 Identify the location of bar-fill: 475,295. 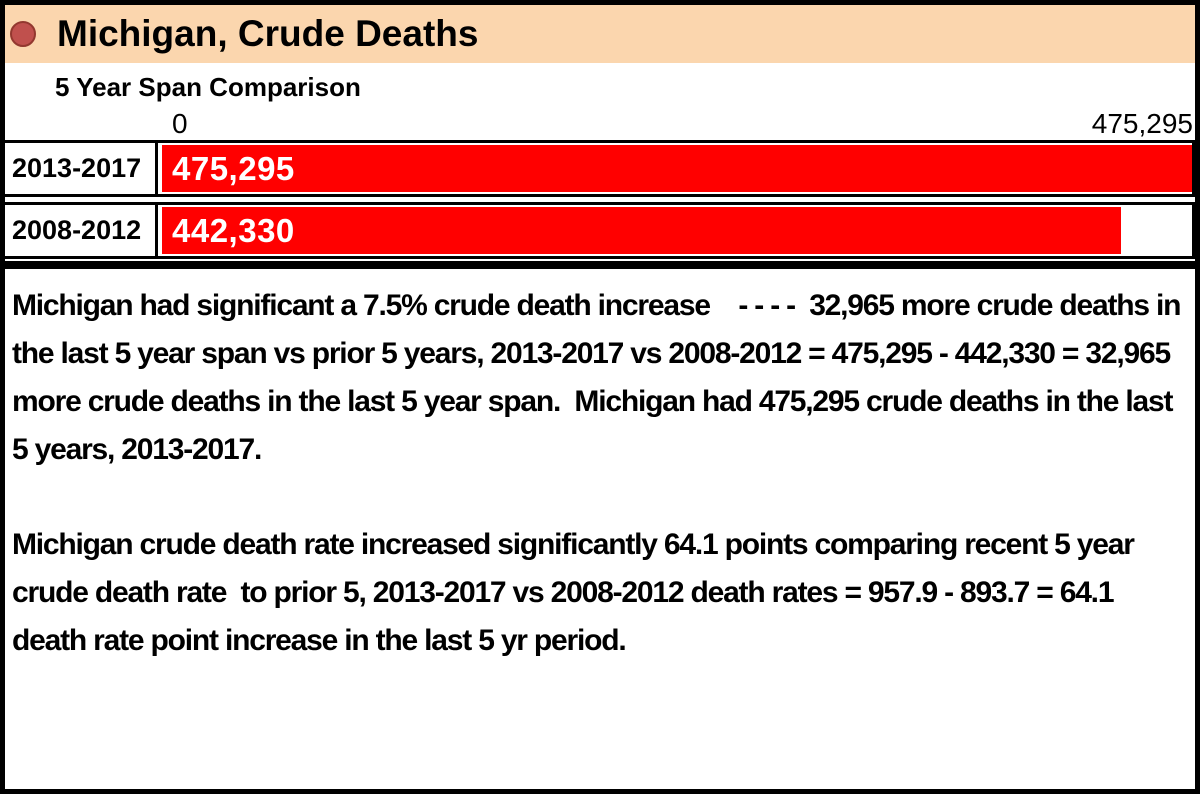
(677, 168).